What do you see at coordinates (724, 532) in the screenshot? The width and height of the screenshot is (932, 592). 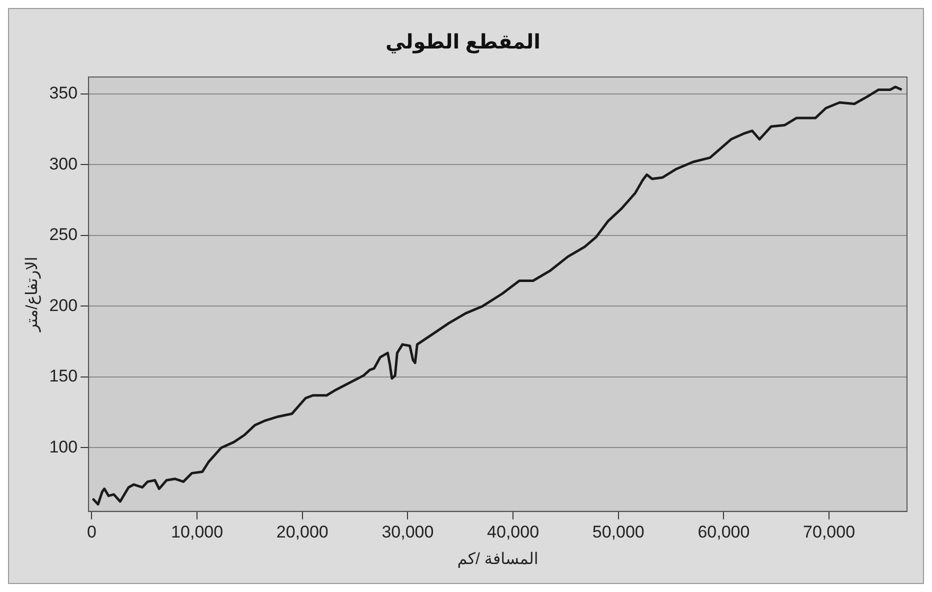 I see `x-tick-label: 60,000` at bounding box center [724, 532].